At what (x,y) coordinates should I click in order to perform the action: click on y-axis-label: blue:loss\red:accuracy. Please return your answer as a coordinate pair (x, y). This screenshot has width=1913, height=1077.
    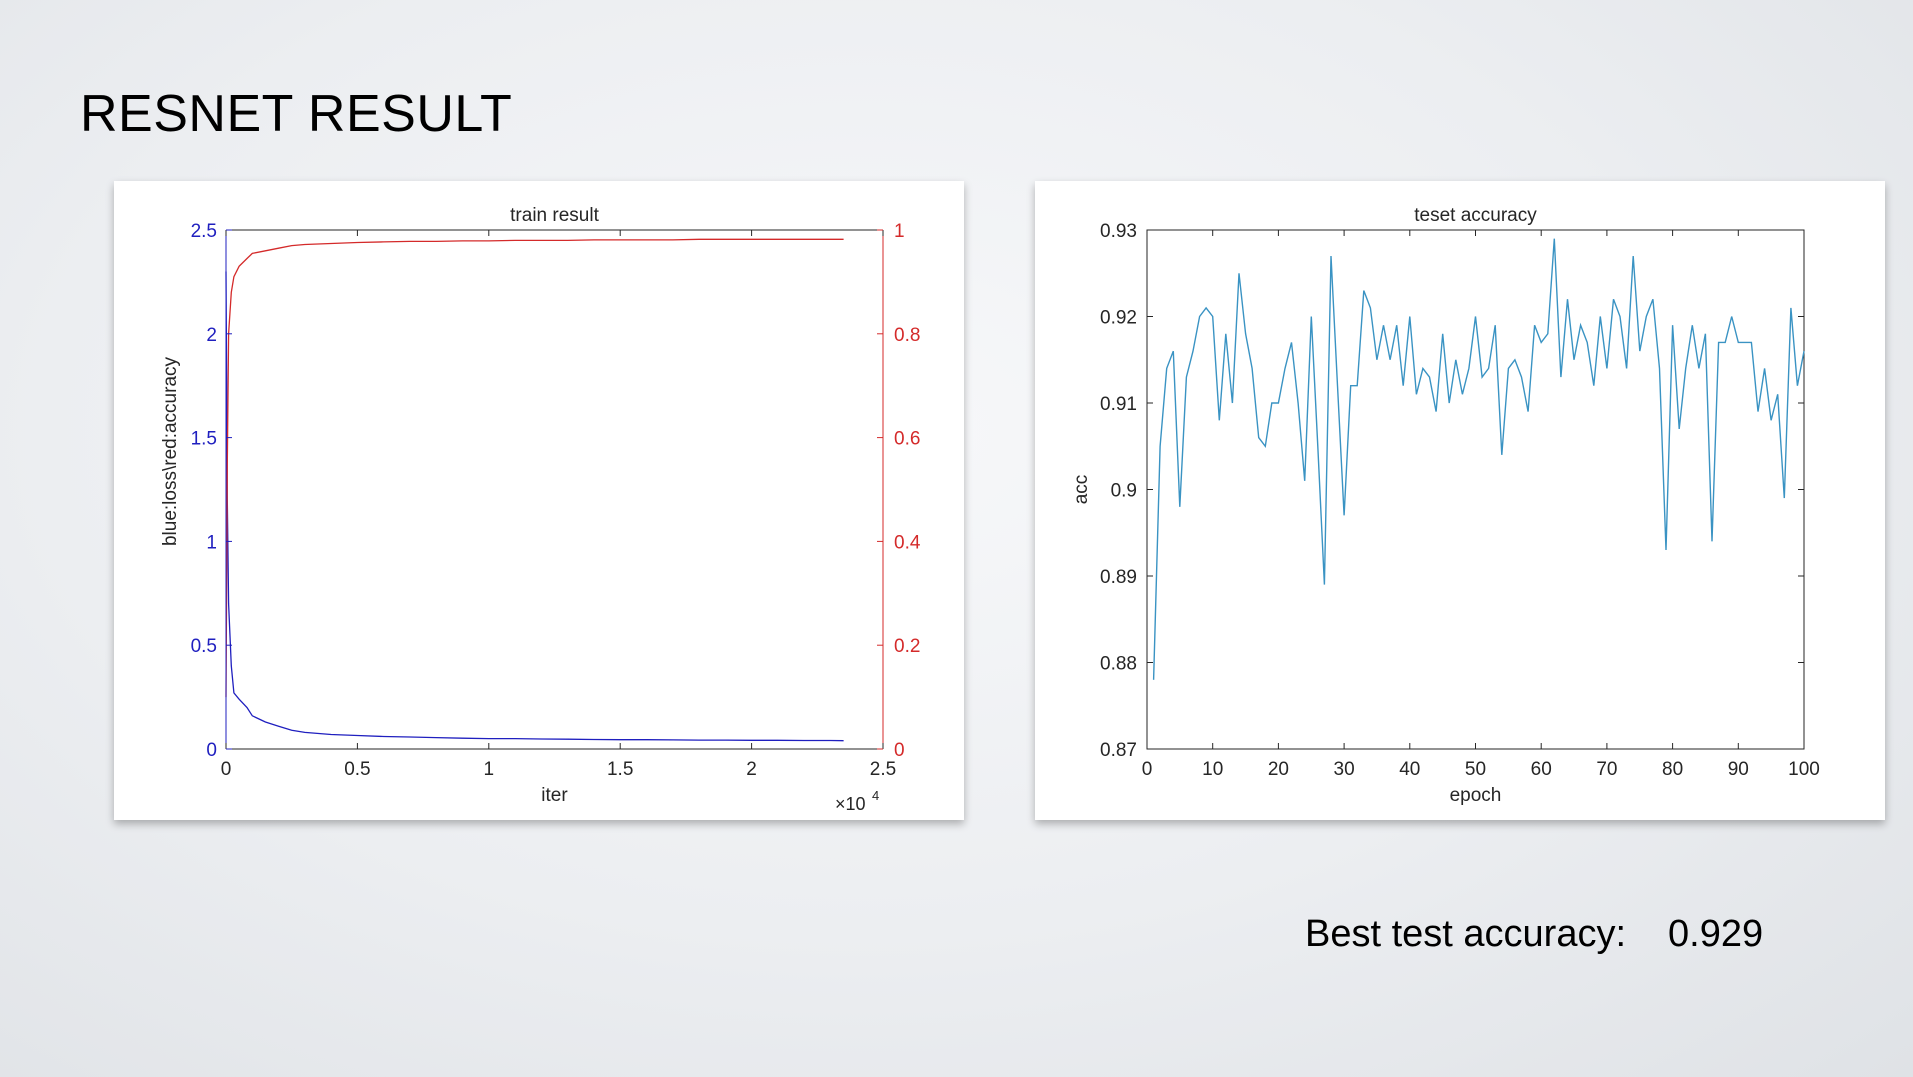
    Looking at the image, I should click on (170, 451).